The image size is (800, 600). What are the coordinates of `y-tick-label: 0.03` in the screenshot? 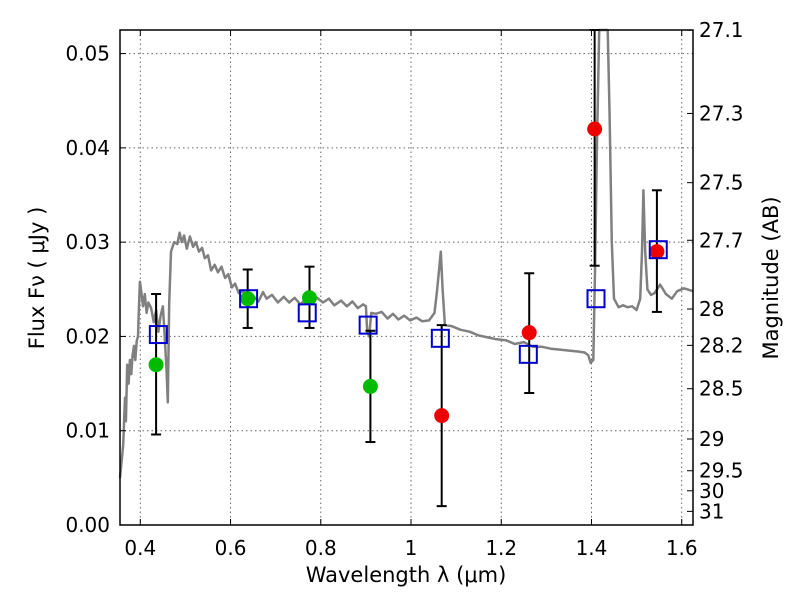 It's located at (87, 242).